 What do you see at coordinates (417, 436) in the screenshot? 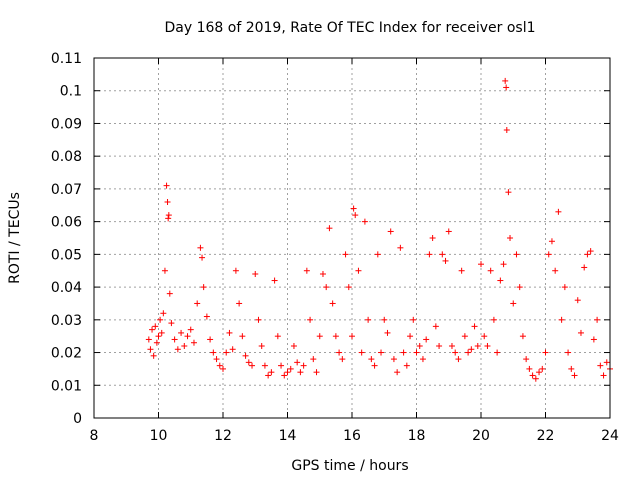
I see `x-tick-label: 18` at bounding box center [417, 436].